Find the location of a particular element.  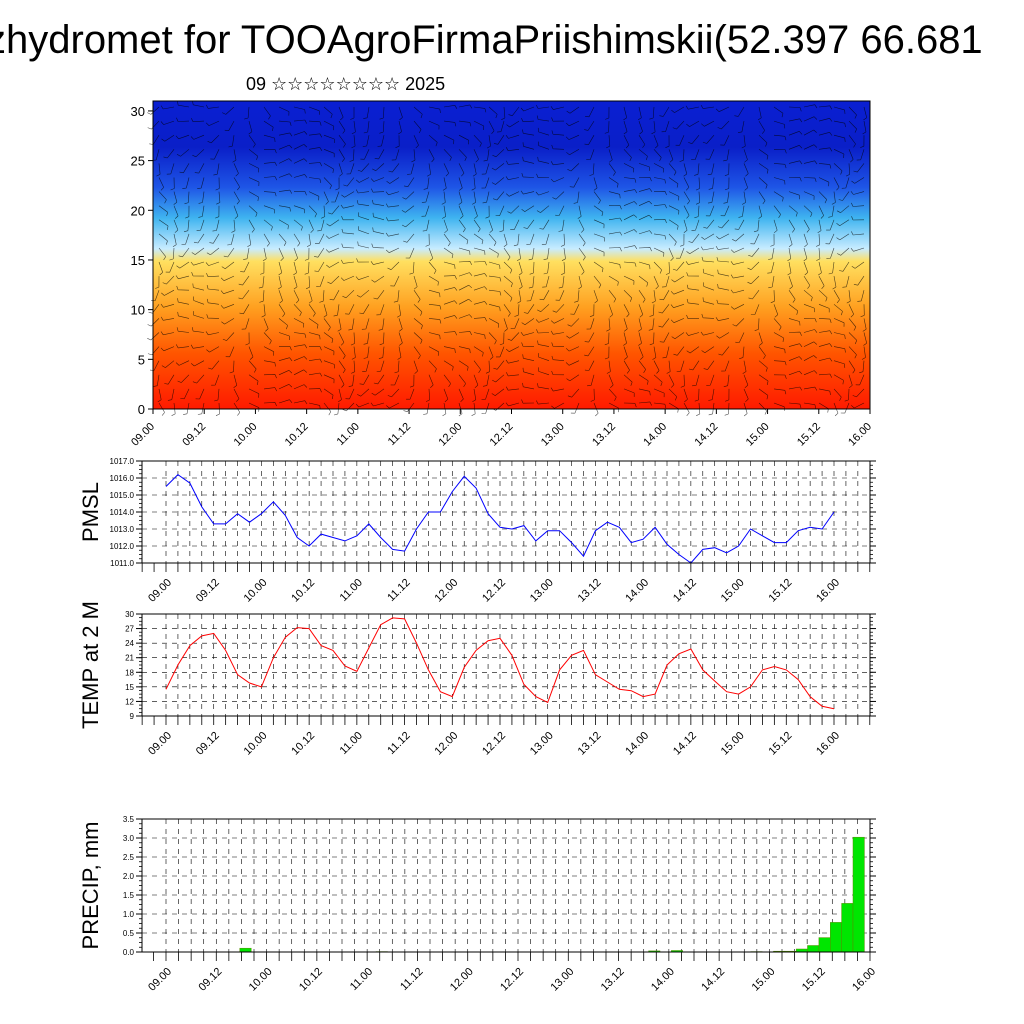

pmsl-frame is located at coordinates (506, 512).